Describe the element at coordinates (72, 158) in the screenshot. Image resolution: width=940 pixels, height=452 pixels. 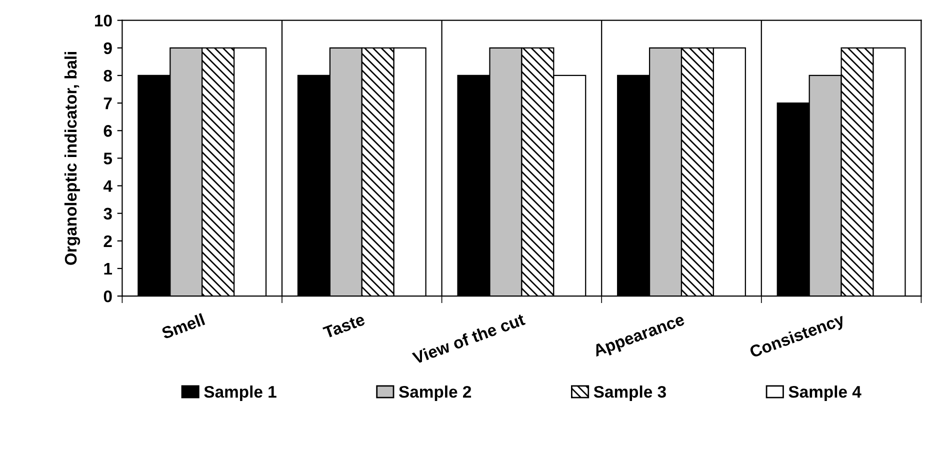
I see `y-axis-title: Organoleptic indicator, bali` at that location.